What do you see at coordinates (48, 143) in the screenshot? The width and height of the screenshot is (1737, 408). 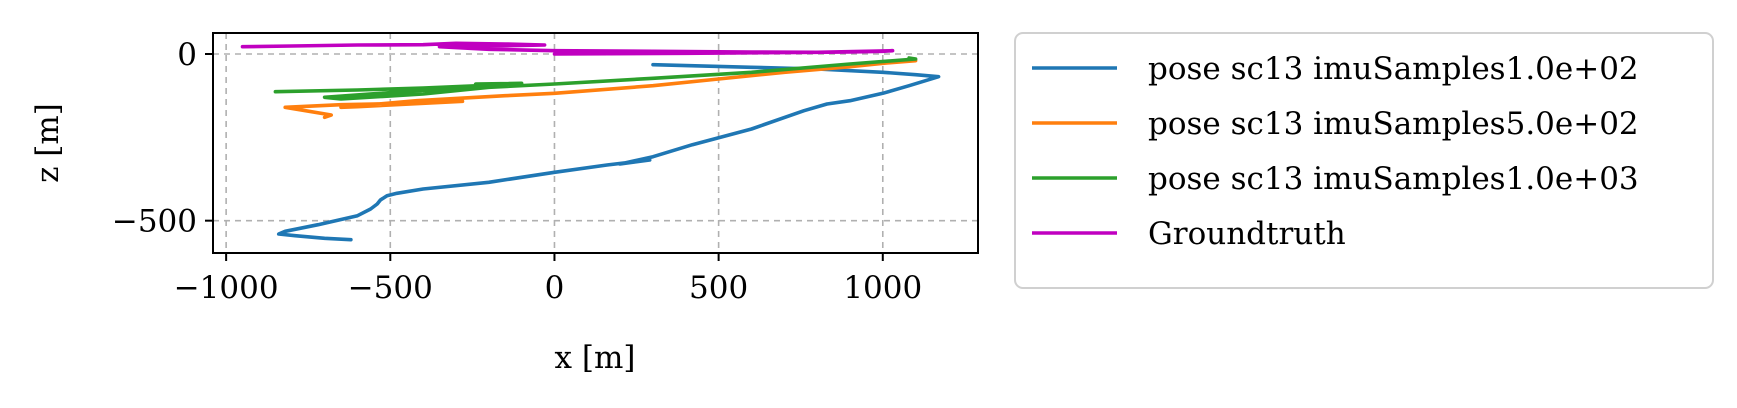 I see `y-axis-title: z [m]` at bounding box center [48, 143].